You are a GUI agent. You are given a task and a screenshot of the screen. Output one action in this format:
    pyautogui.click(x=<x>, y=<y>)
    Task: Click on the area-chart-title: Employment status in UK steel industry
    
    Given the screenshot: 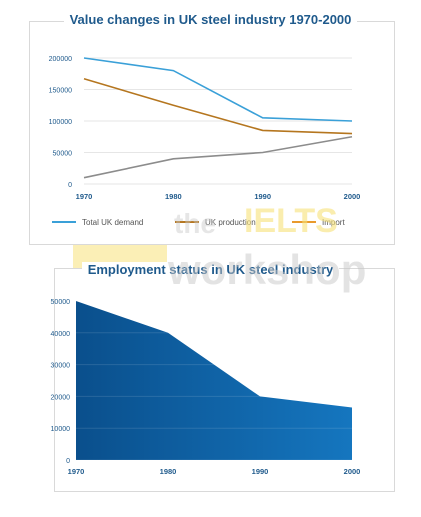 What is the action you would take?
    pyautogui.click(x=210, y=269)
    